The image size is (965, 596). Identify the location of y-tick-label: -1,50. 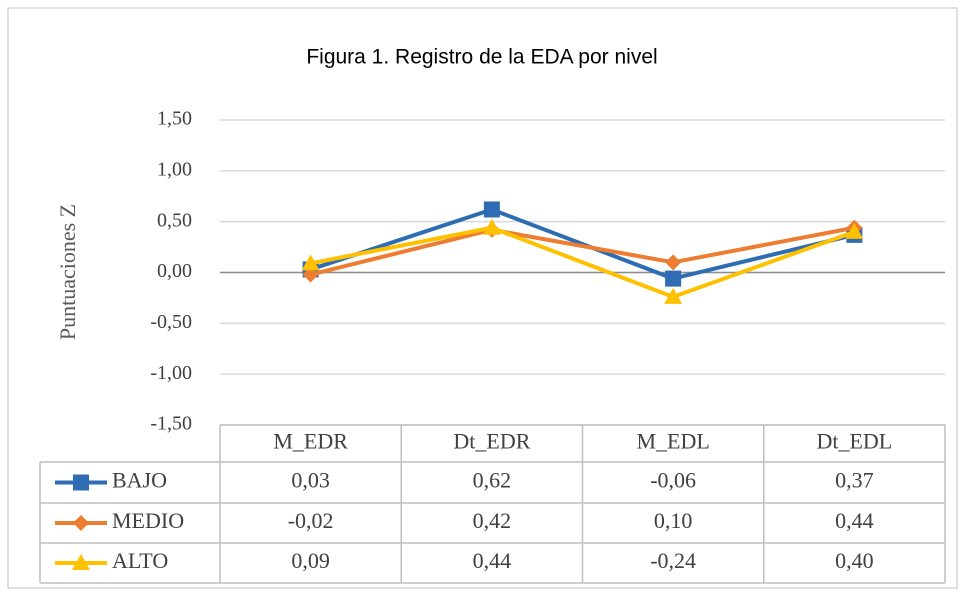
(171, 424).